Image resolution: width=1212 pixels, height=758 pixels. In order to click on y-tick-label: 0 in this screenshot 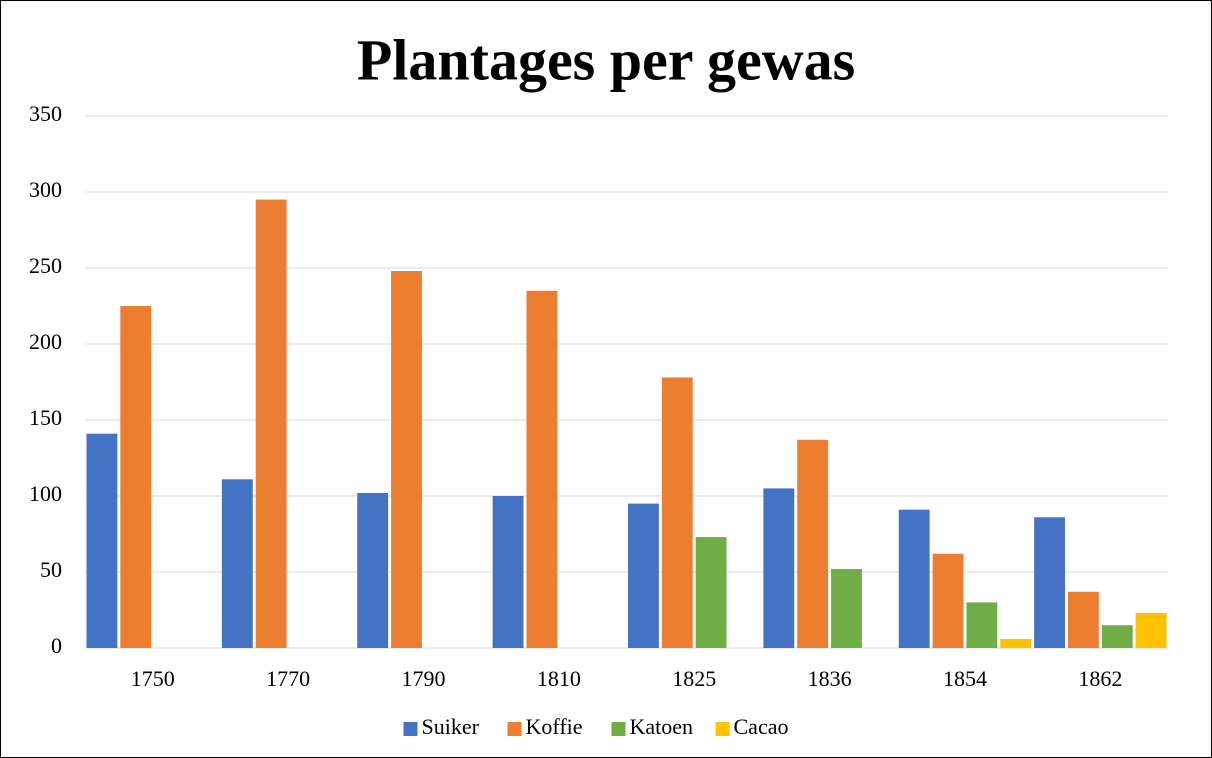, I will do `click(56, 645)`.